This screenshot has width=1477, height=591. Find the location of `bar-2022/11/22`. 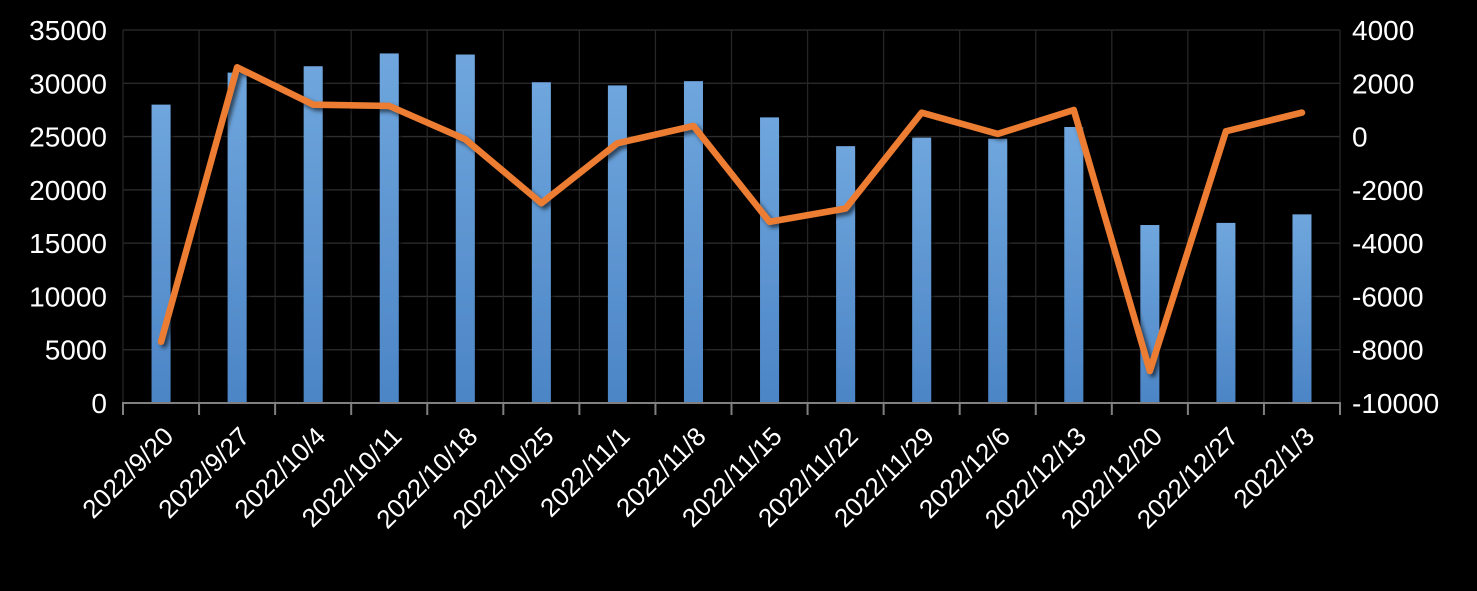

bar-2022/11/22 is located at coordinates (846, 275).